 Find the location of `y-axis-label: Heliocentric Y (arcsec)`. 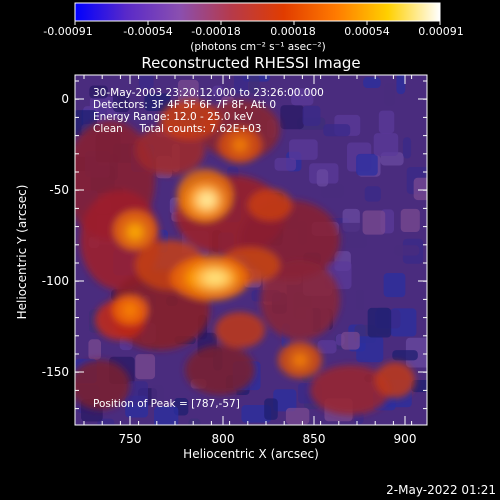

y-axis-label: Heliocentric Y (arcsec) is located at coordinates (22, 252).